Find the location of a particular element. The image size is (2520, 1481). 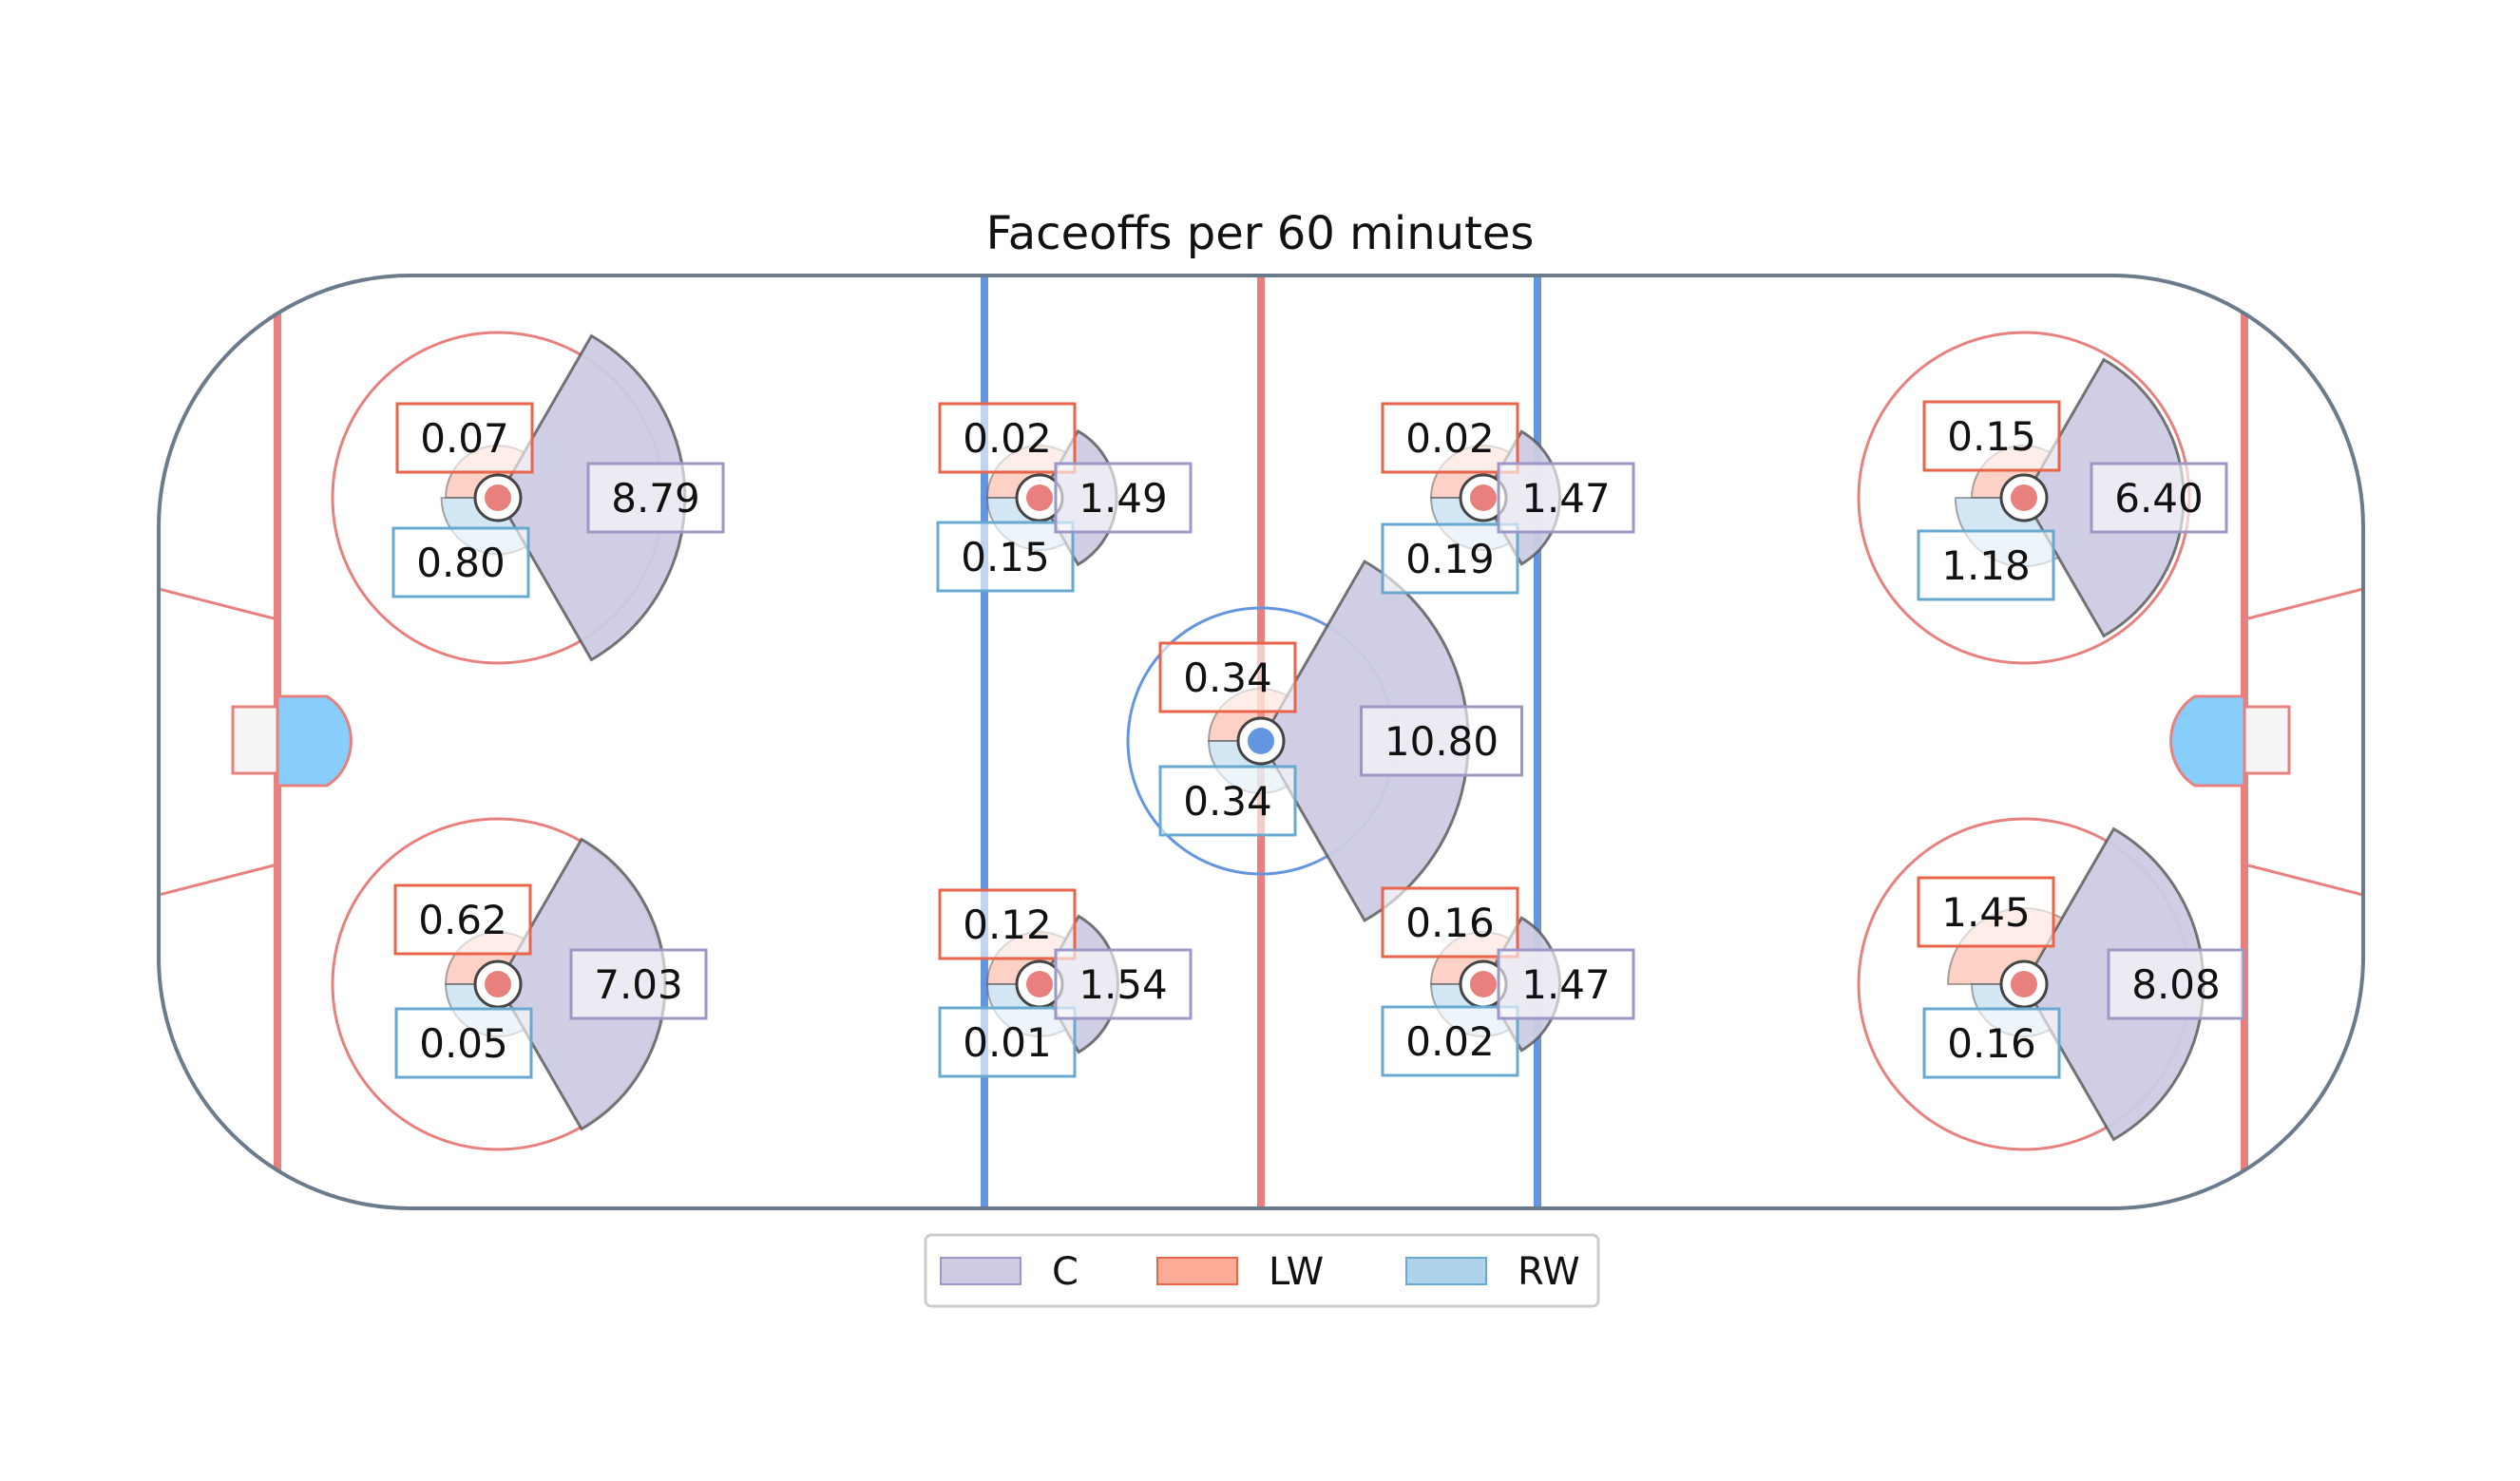

net-right is located at coordinates (2267, 740).